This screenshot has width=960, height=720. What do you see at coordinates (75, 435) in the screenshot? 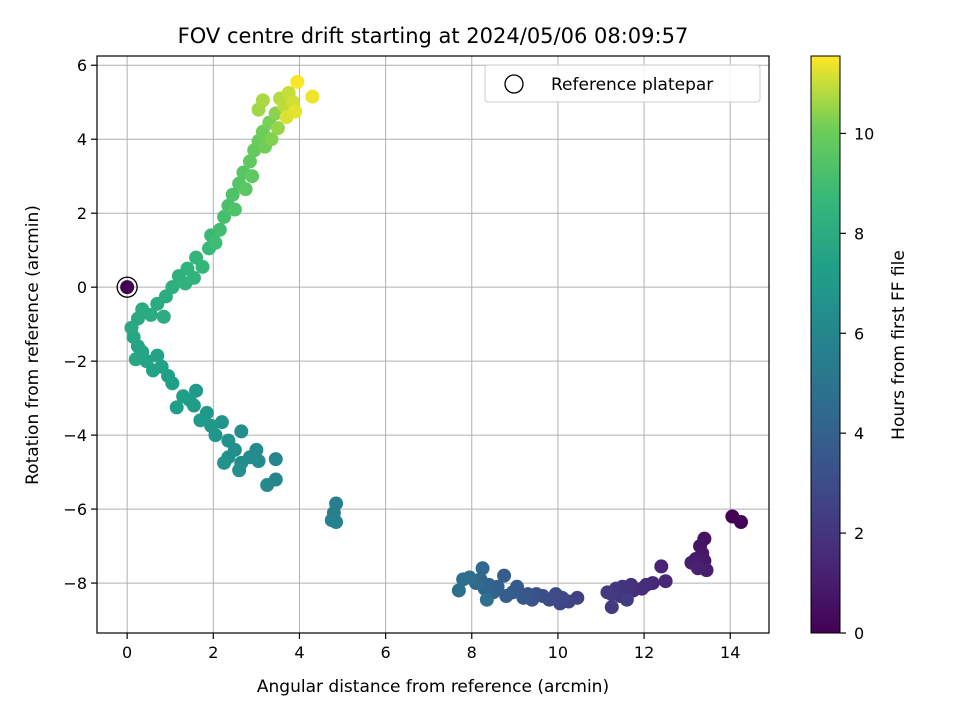
I see `y-tick-label: −4` at bounding box center [75, 435].